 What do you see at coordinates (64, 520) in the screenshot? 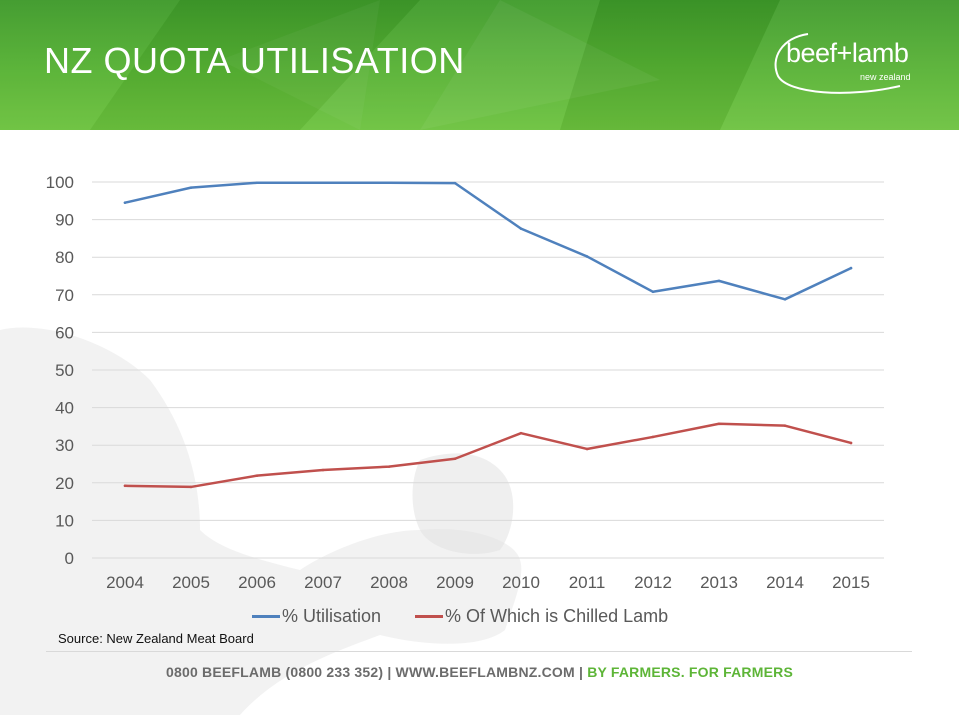
I see `y-tick-label: 10` at bounding box center [64, 520].